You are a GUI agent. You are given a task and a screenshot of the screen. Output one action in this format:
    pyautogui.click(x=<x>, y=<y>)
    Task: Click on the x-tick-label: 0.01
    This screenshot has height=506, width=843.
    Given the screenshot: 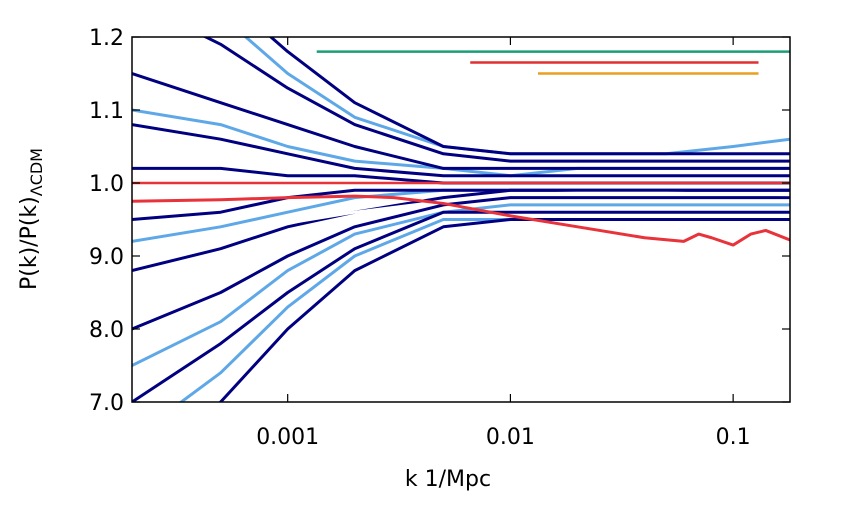 What is the action you would take?
    pyautogui.click(x=510, y=437)
    